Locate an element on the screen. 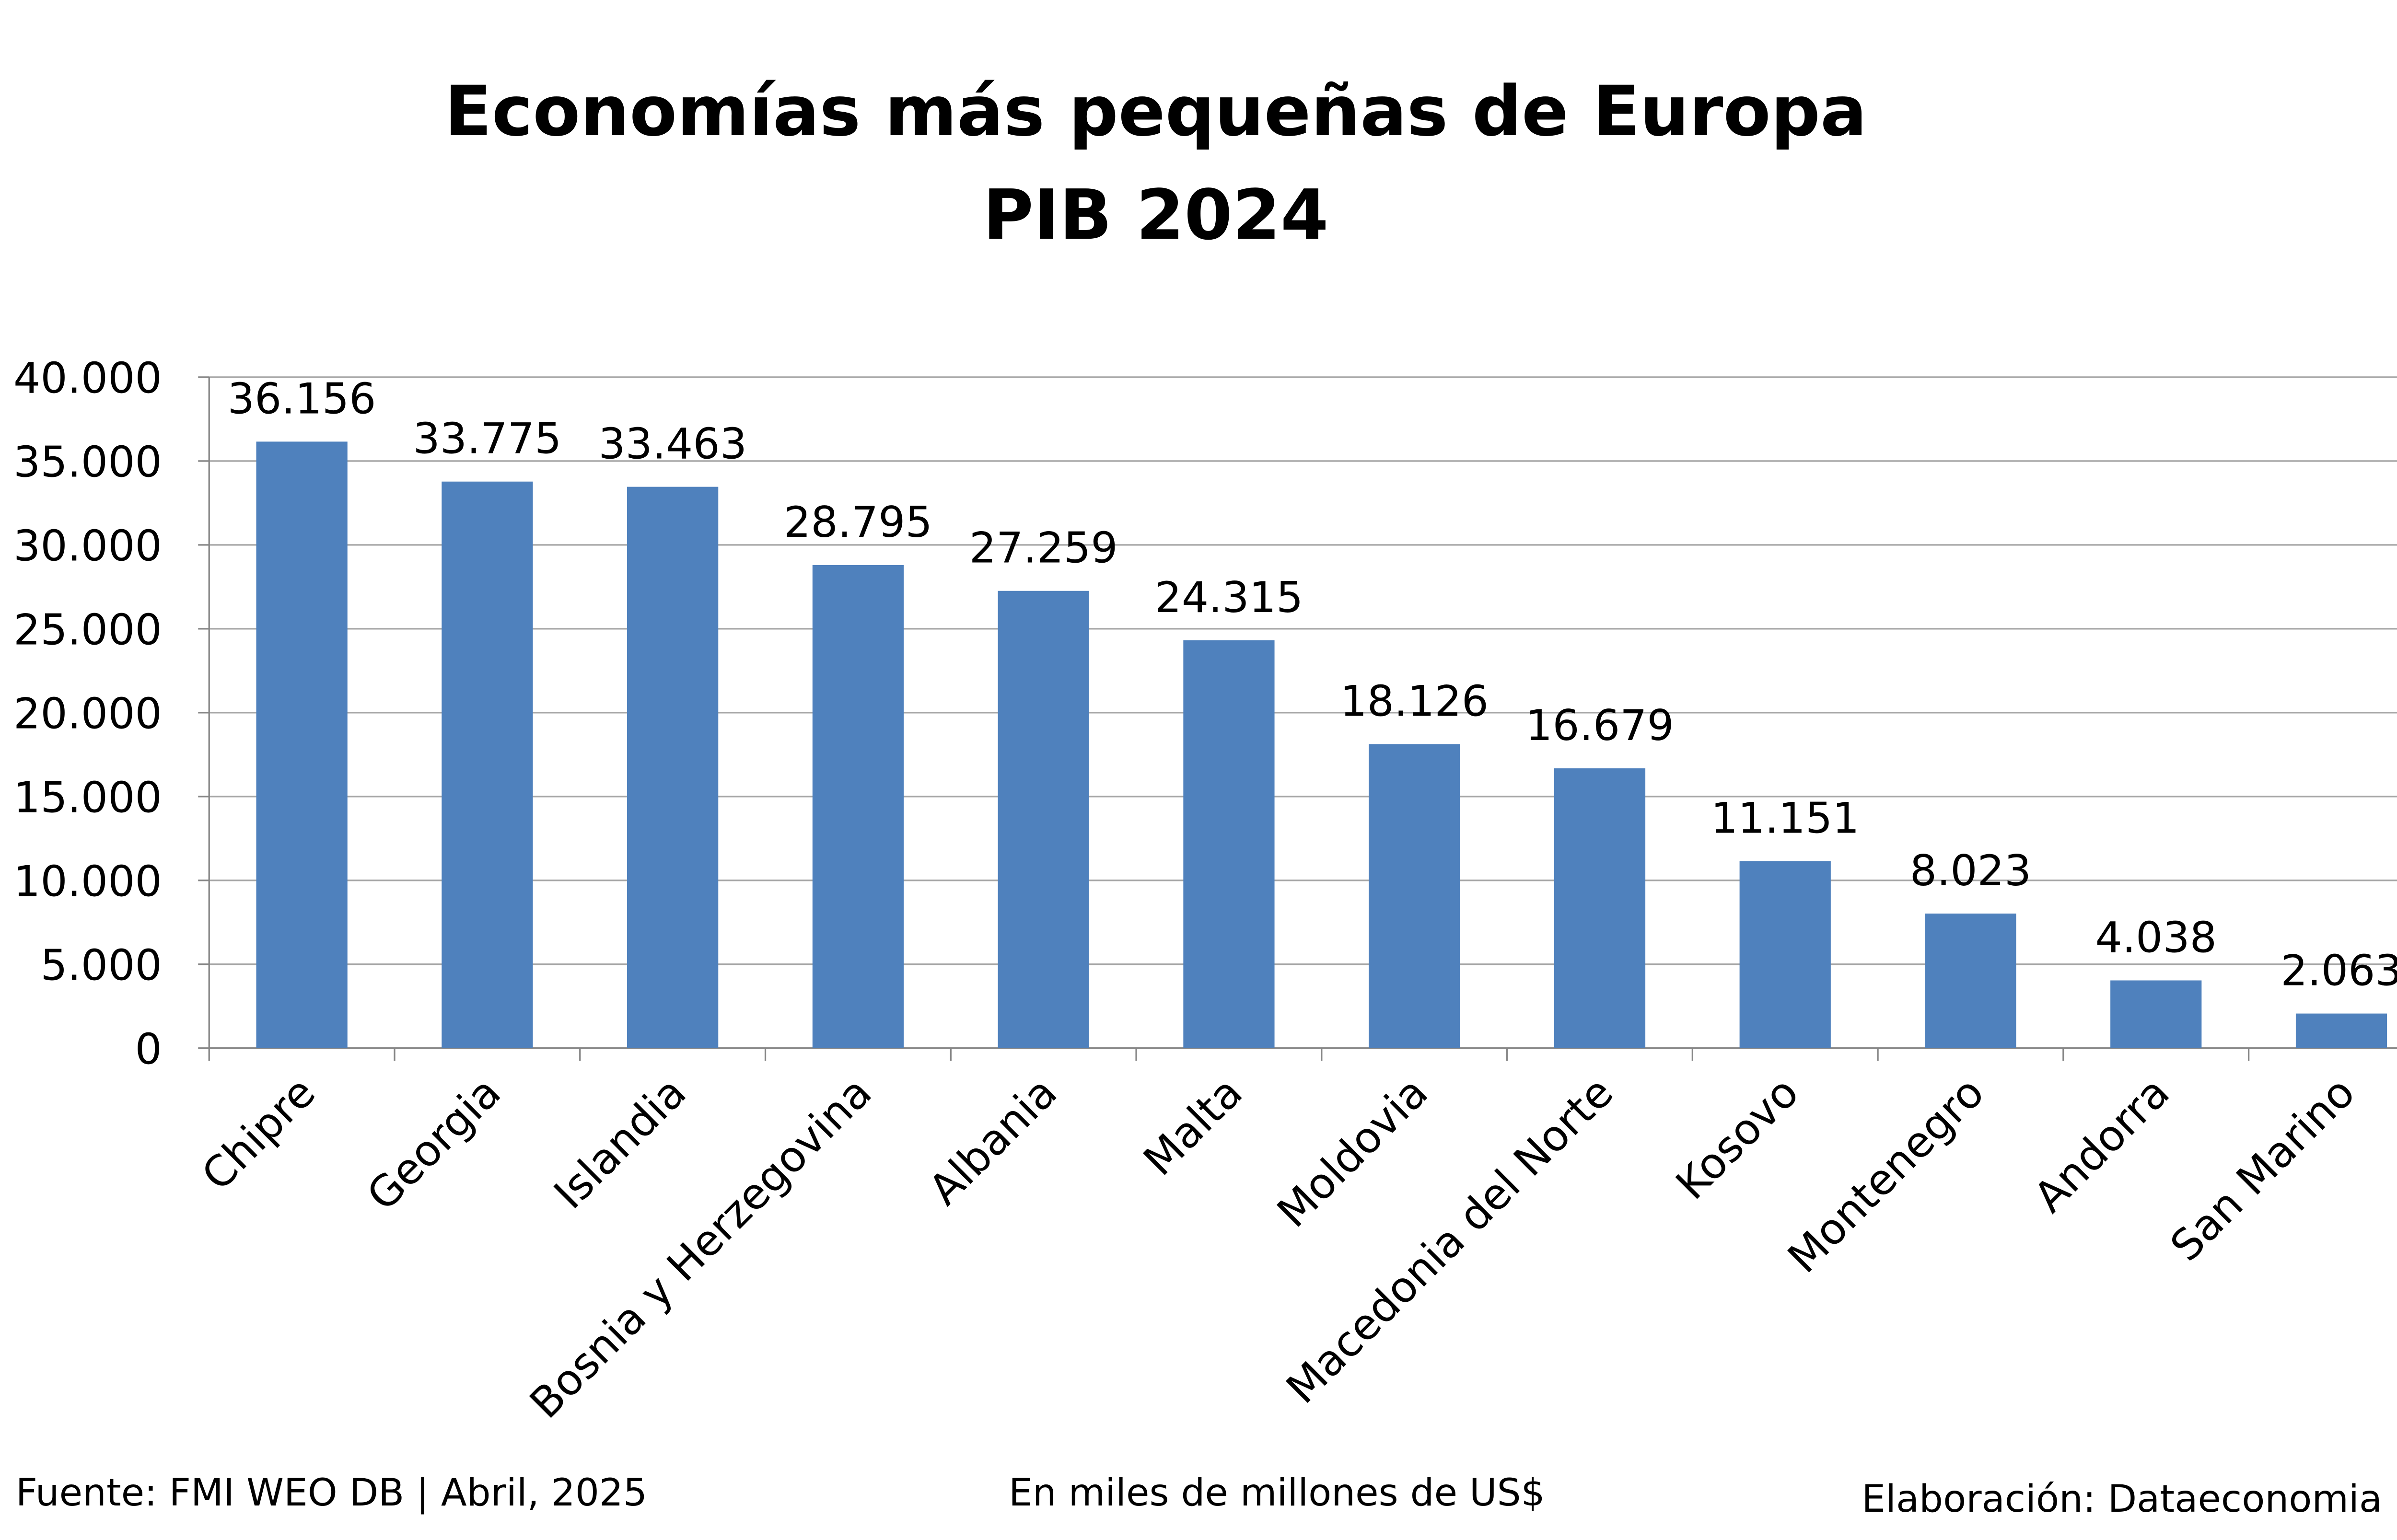 This screenshot has height=1540, width=2397. source-note: Fuente: FMI WEO DB | Abril, 2025 is located at coordinates (331, 1493).